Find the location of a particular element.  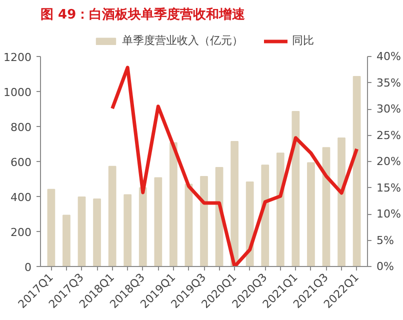

y2-tick-label: 0% is located at coordinates (385, 266).